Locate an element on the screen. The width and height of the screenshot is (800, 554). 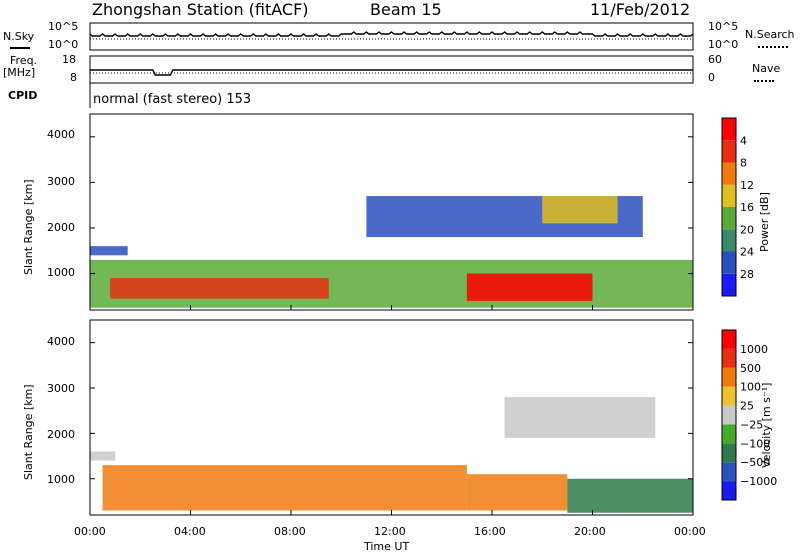
beam-label: Beam 15 is located at coordinates (406, 9).